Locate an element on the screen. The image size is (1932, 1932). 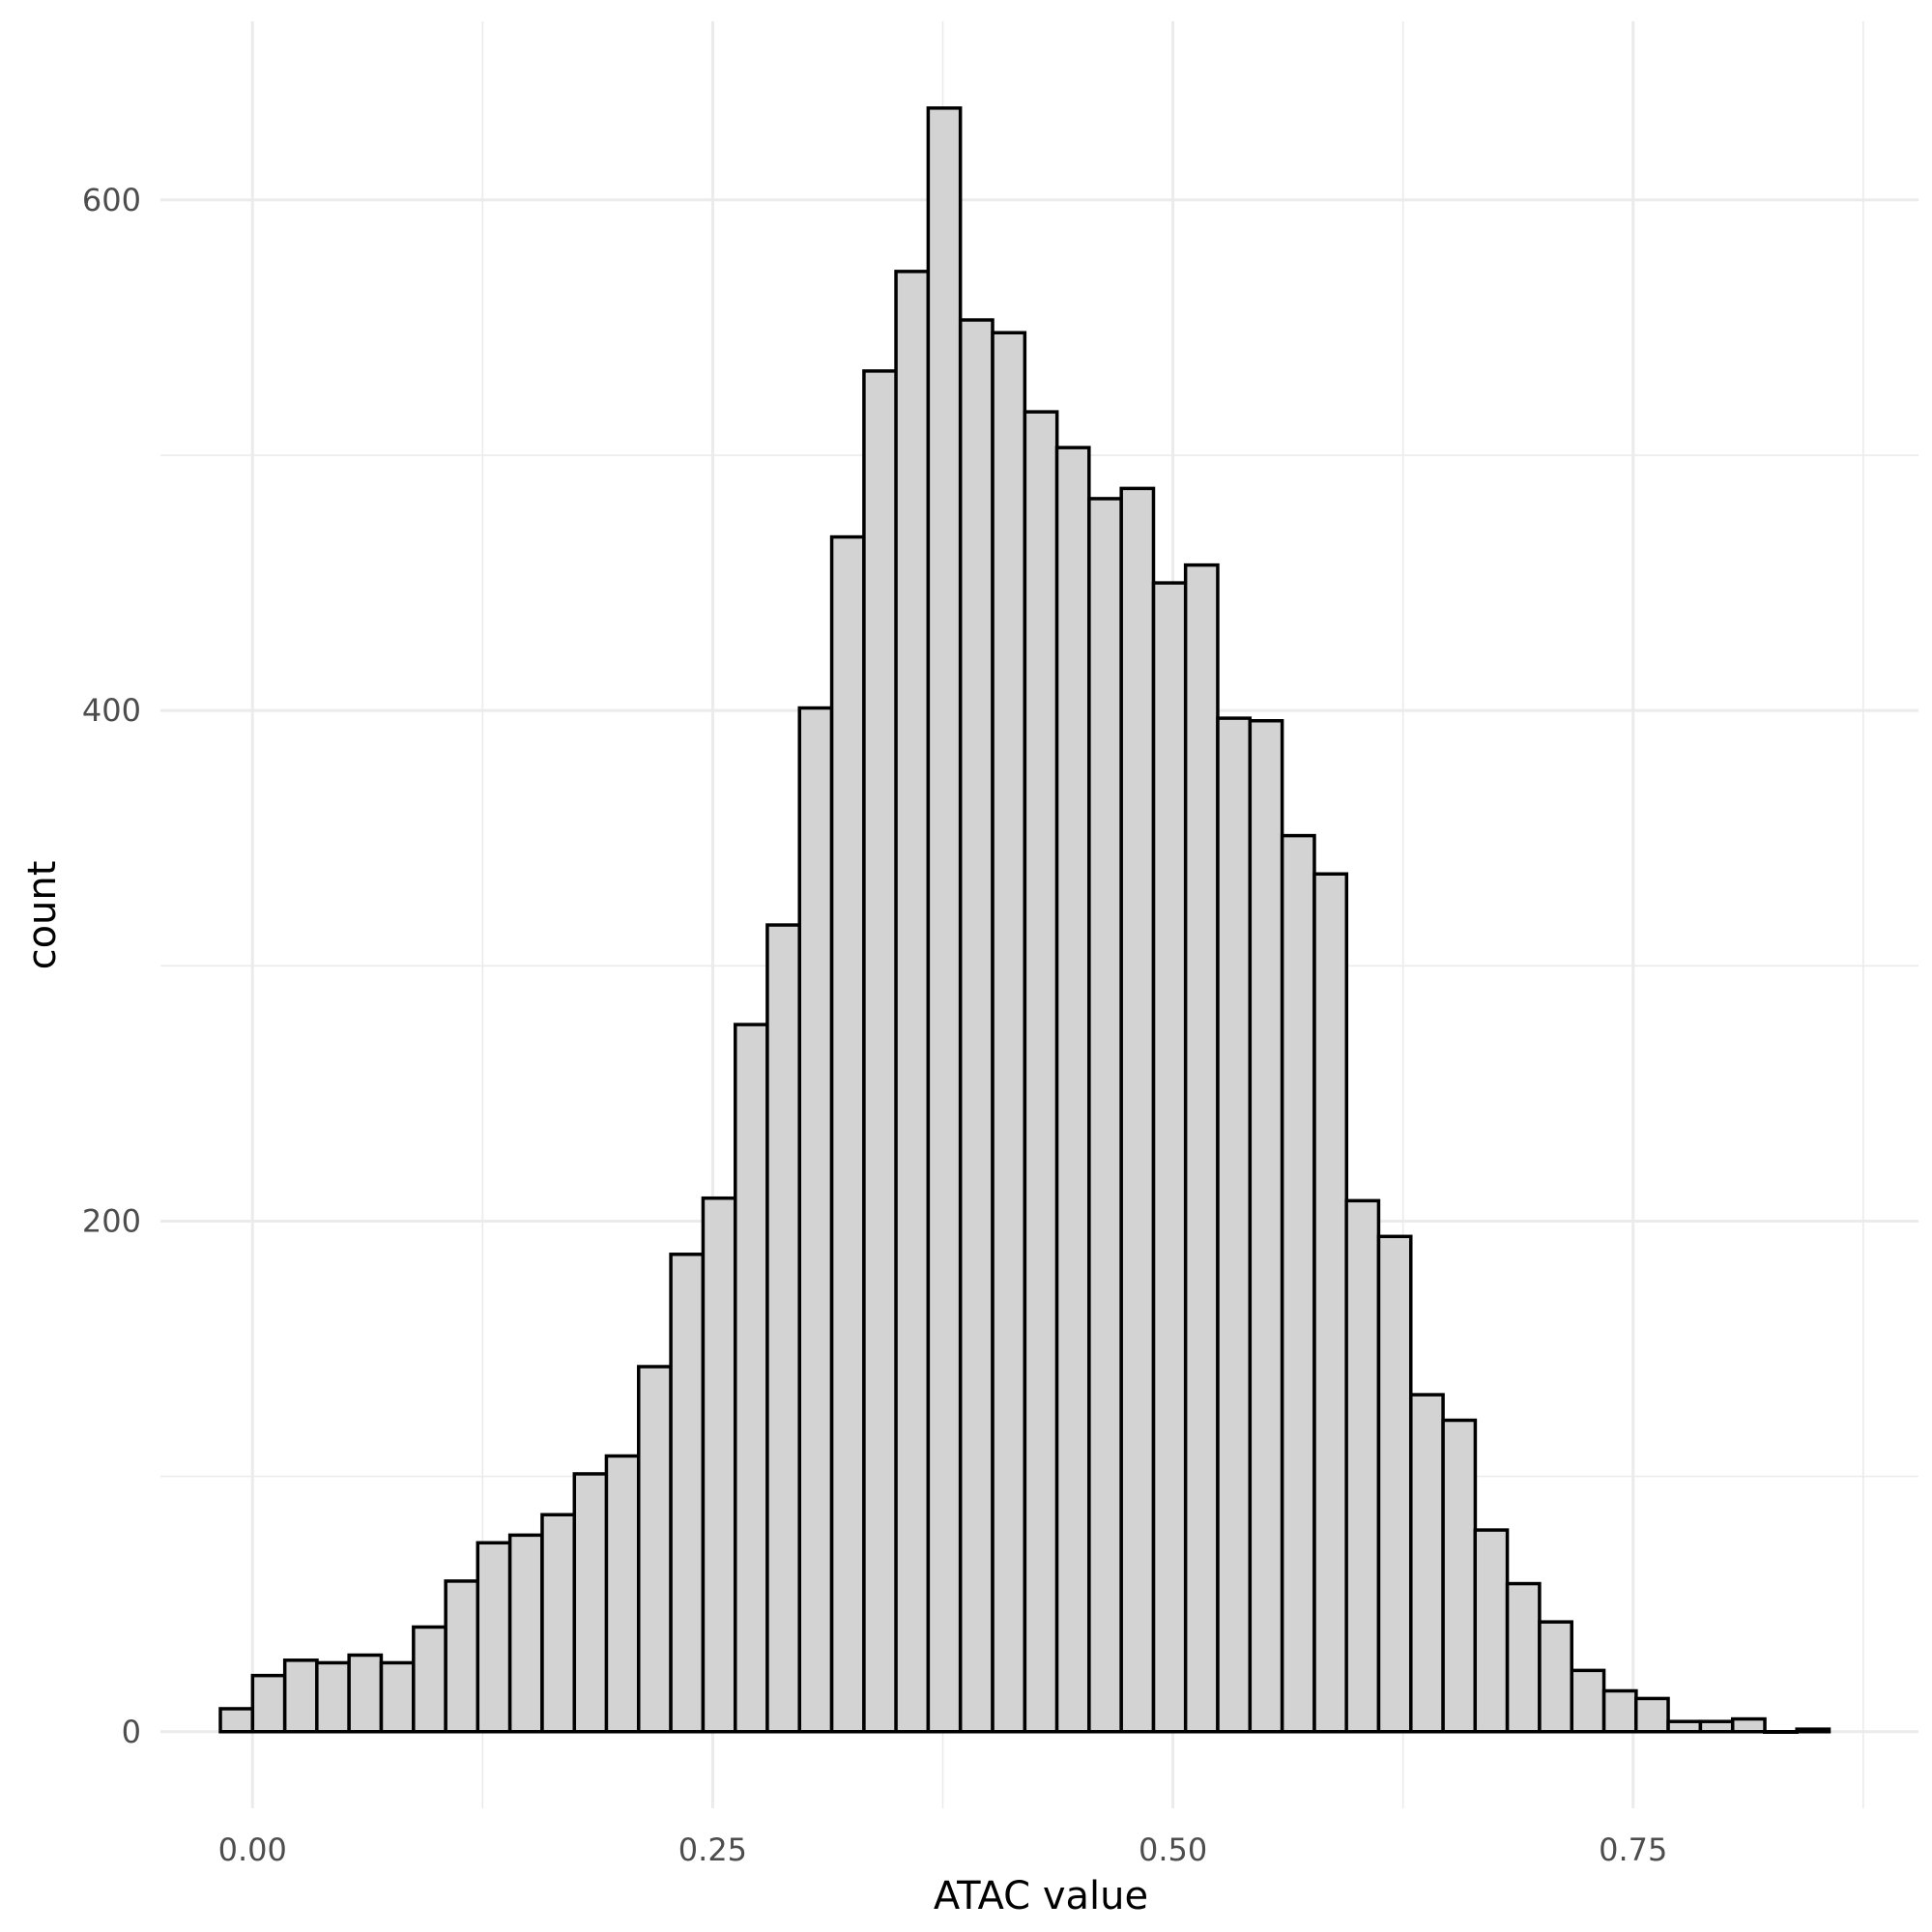
y-tick-label: 200 is located at coordinates (112, 1220).